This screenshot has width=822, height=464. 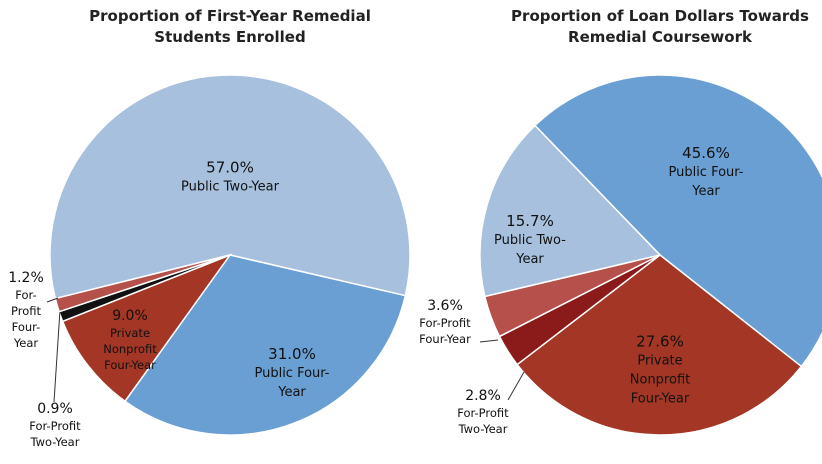 I want to click on slice-label: 1.2% For-Profit Four-Year, so click(x=26, y=310).